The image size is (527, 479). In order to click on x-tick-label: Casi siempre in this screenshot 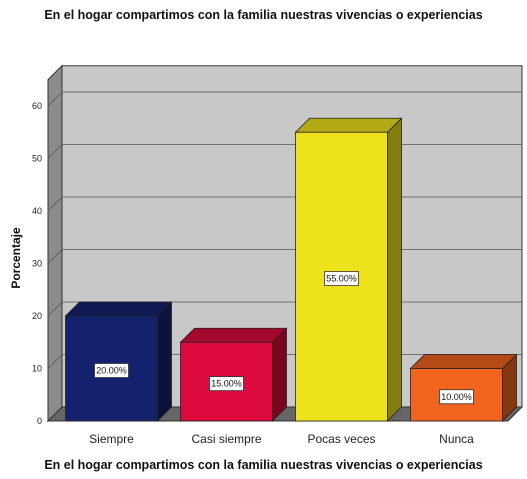, I will do `click(226, 439)`.